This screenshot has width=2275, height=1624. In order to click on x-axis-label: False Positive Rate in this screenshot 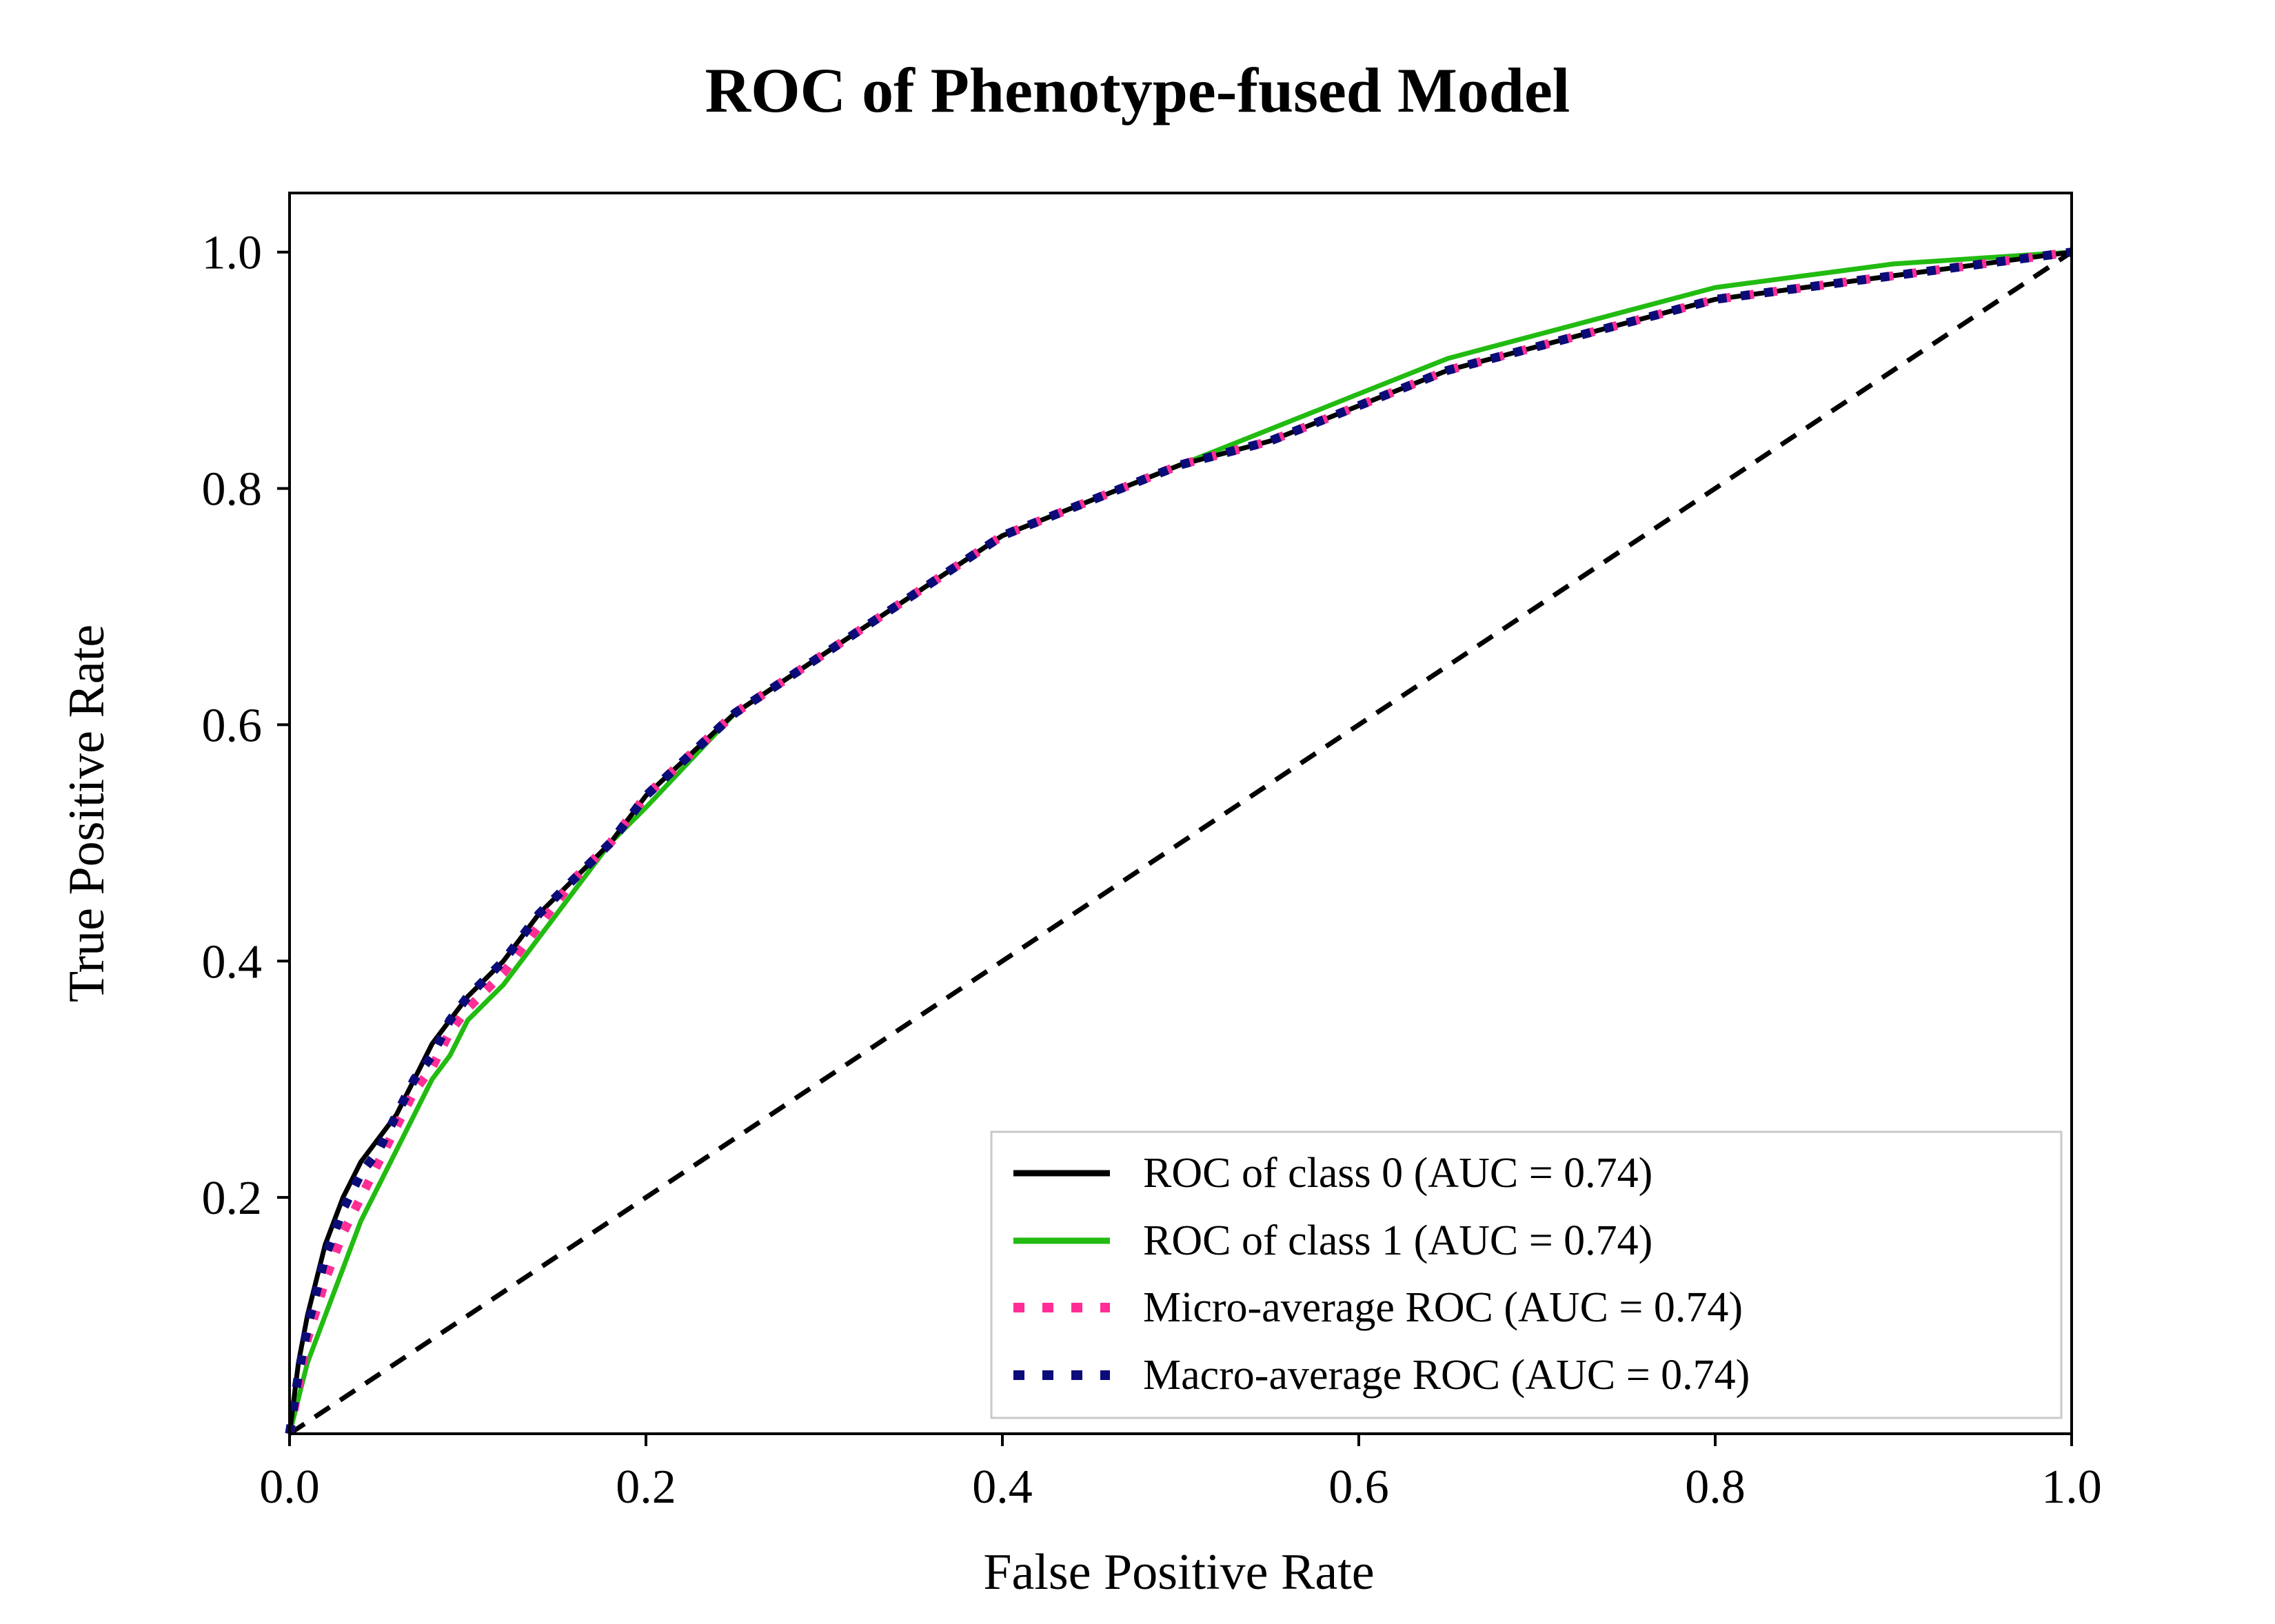, I will do `click(1178, 1572)`.